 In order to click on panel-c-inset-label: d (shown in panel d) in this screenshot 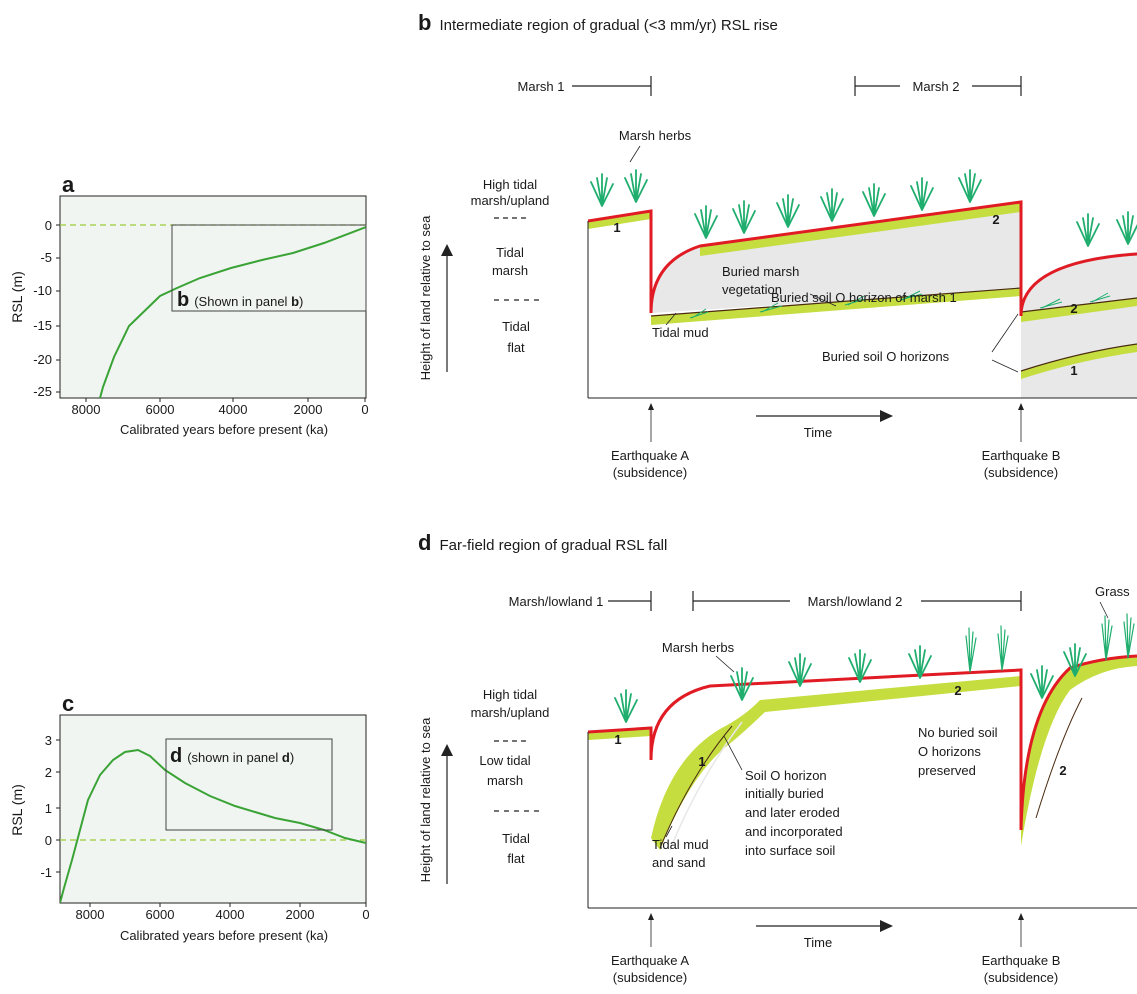, I will do `click(232, 756)`.